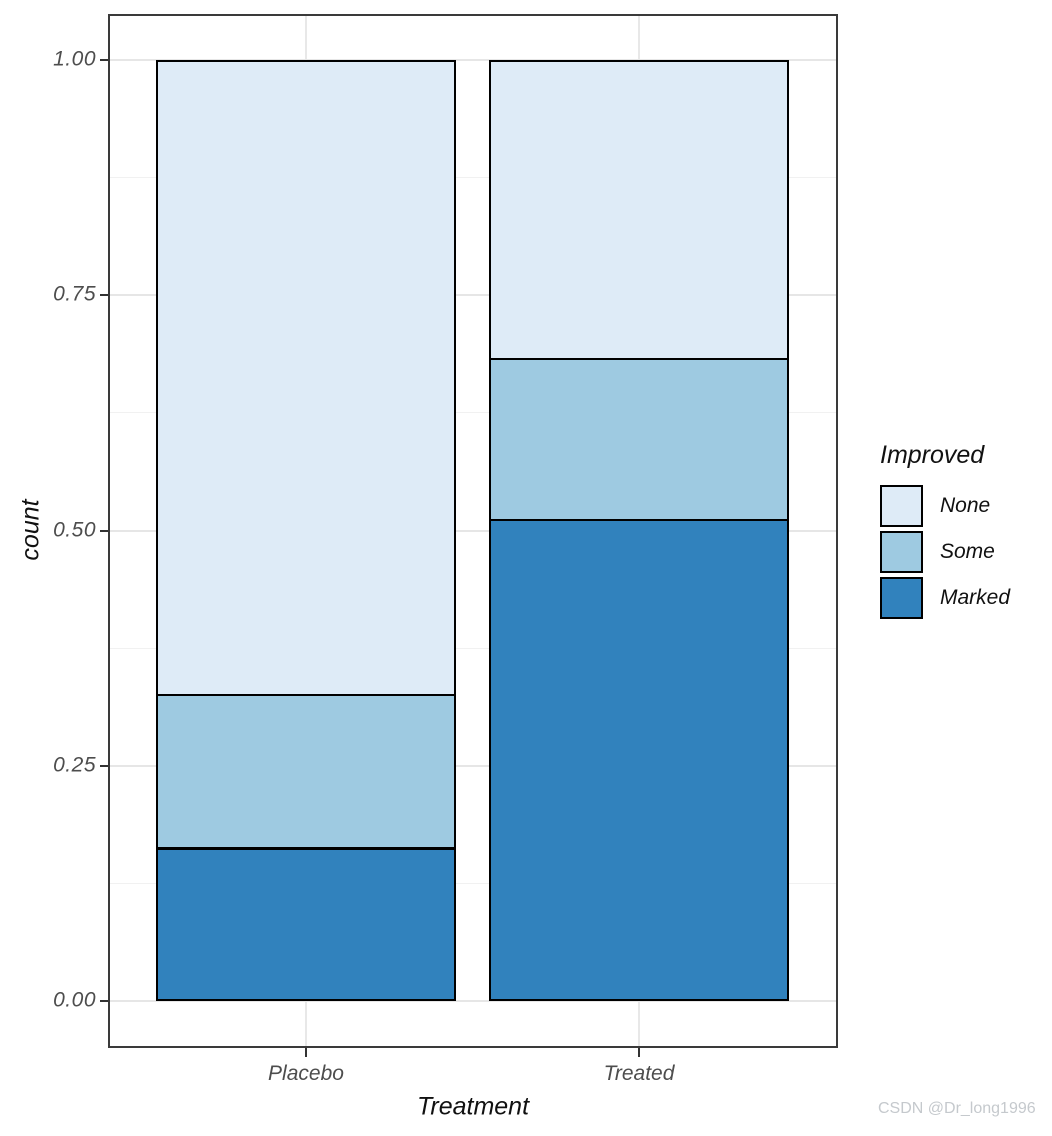 The width and height of the screenshot is (1052, 1136). Describe the element at coordinates (932, 455) in the screenshot. I see `legend-title: Improved` at that location.